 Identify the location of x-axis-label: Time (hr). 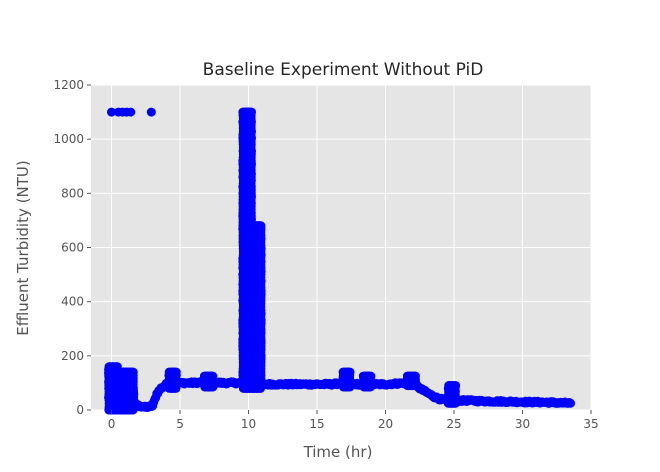
(338, 452).